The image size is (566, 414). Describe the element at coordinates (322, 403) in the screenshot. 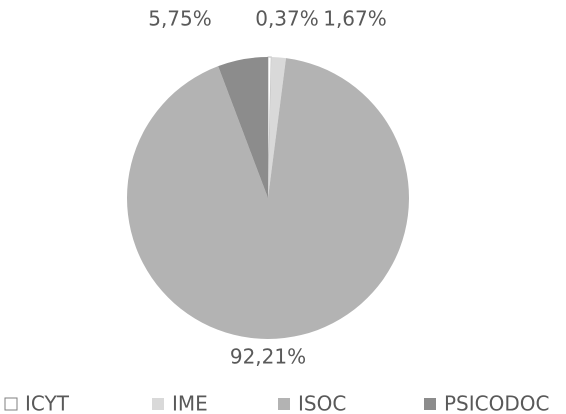

I see `legend-label: ISOC` at that location.